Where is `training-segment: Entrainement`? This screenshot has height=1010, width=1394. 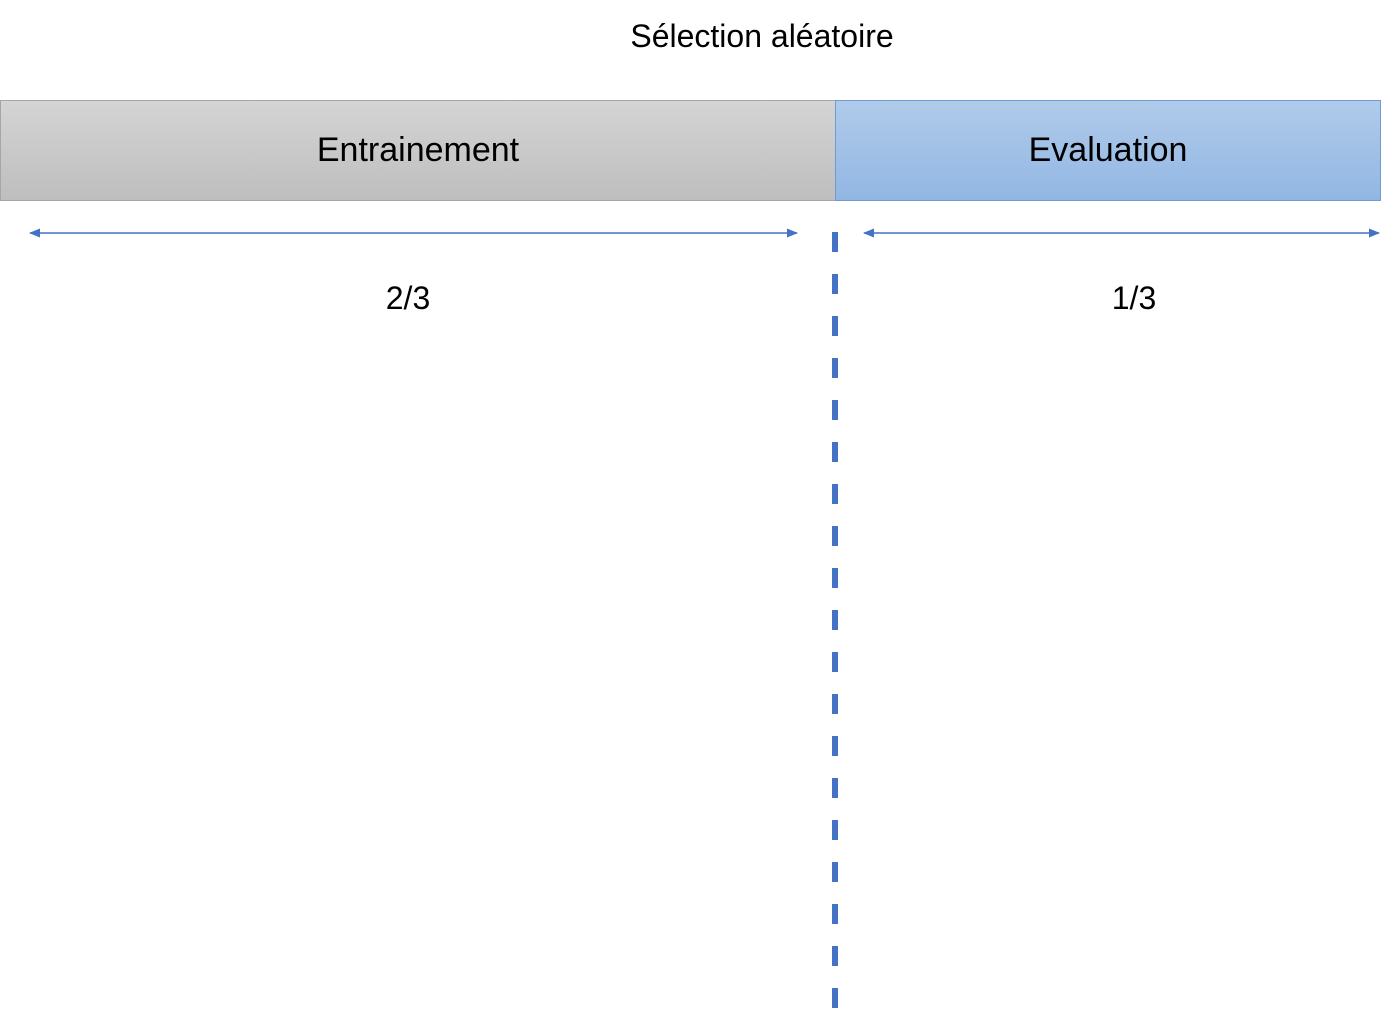 training-segment: Entrainement is located at coordinates (418, 150).